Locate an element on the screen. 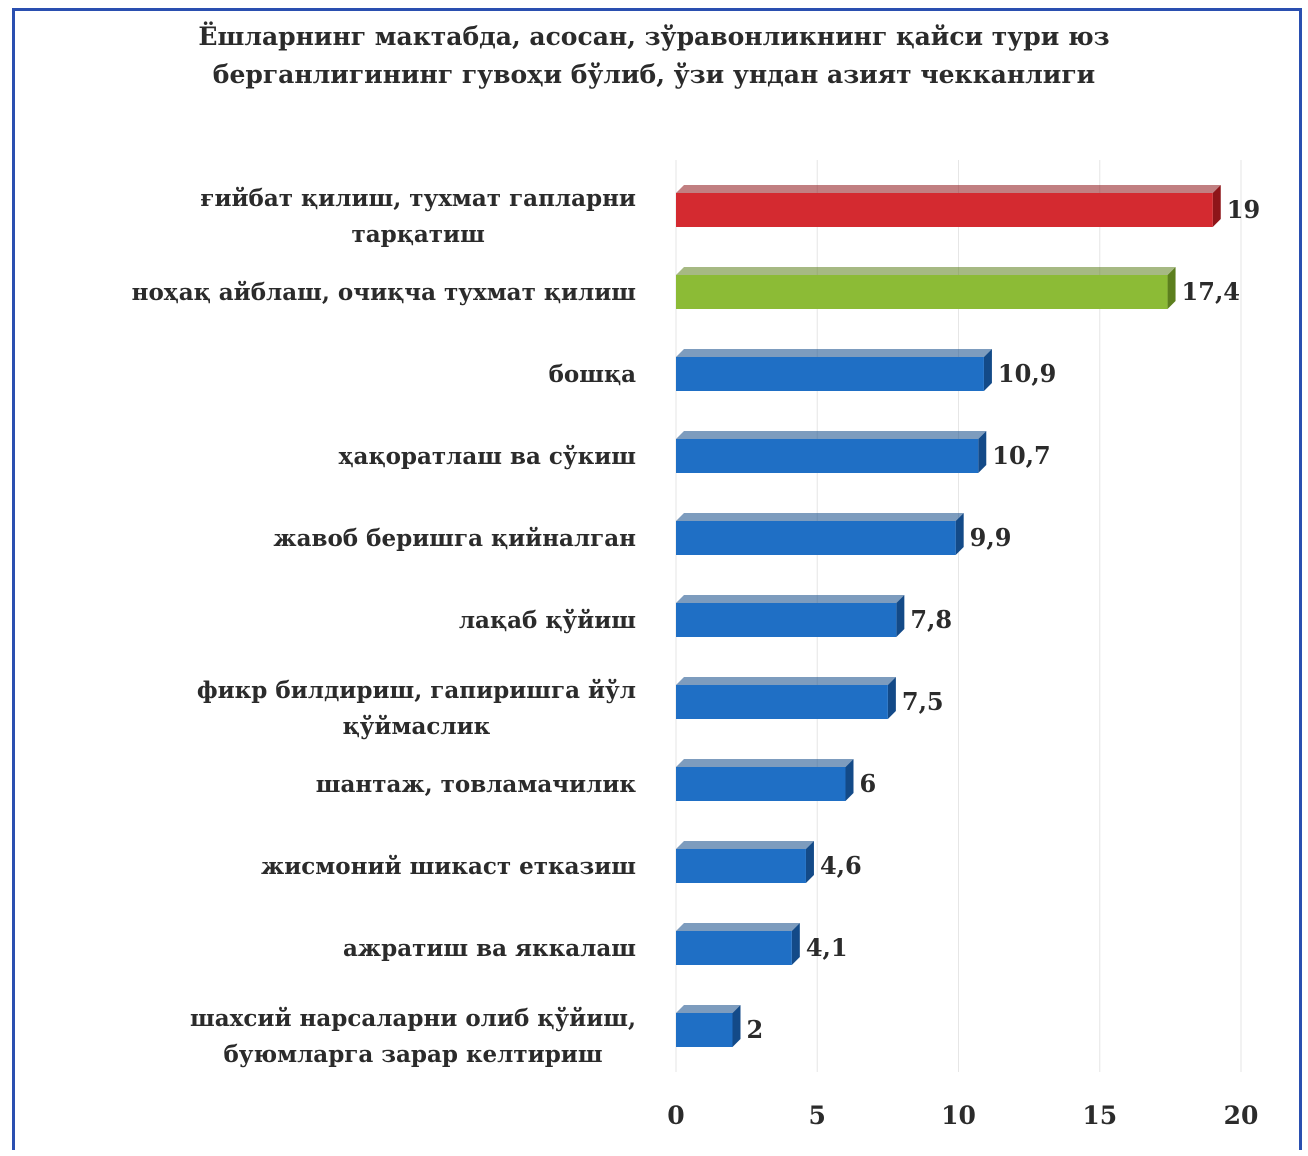 The width and height of the screenshot is (1308, 1156). category-label-5: лақаб қўйиш is located at coordinates (547, 620).